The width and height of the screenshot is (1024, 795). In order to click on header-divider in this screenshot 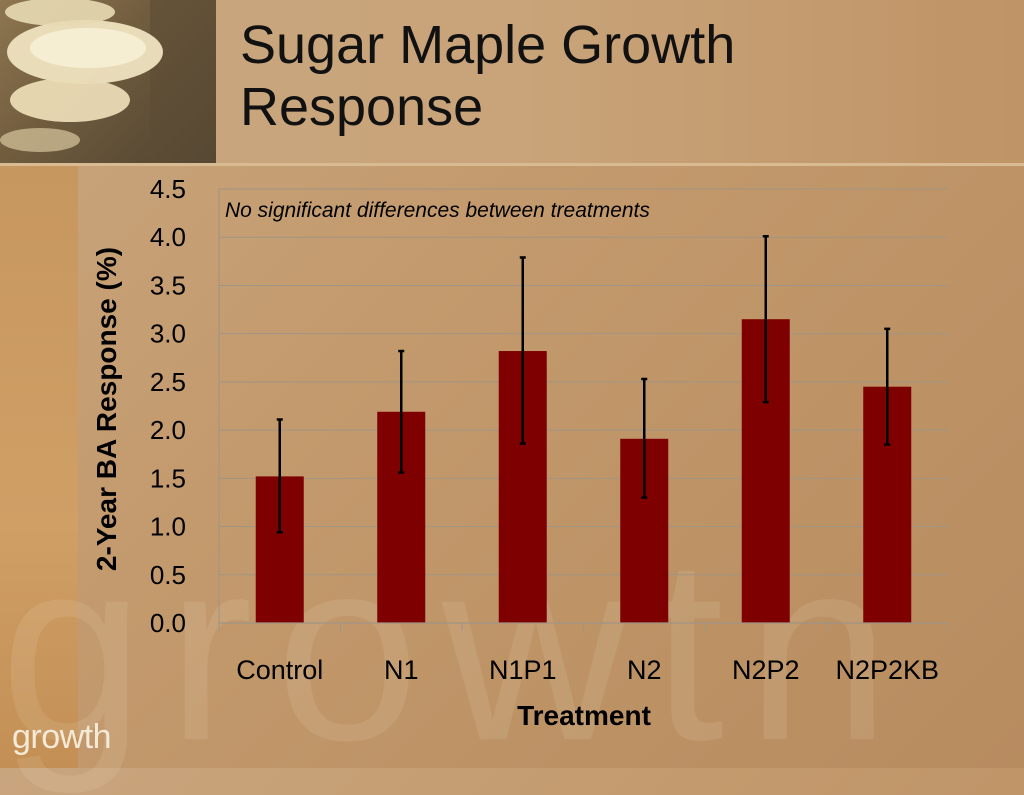, I will do `click(512, 164)`.